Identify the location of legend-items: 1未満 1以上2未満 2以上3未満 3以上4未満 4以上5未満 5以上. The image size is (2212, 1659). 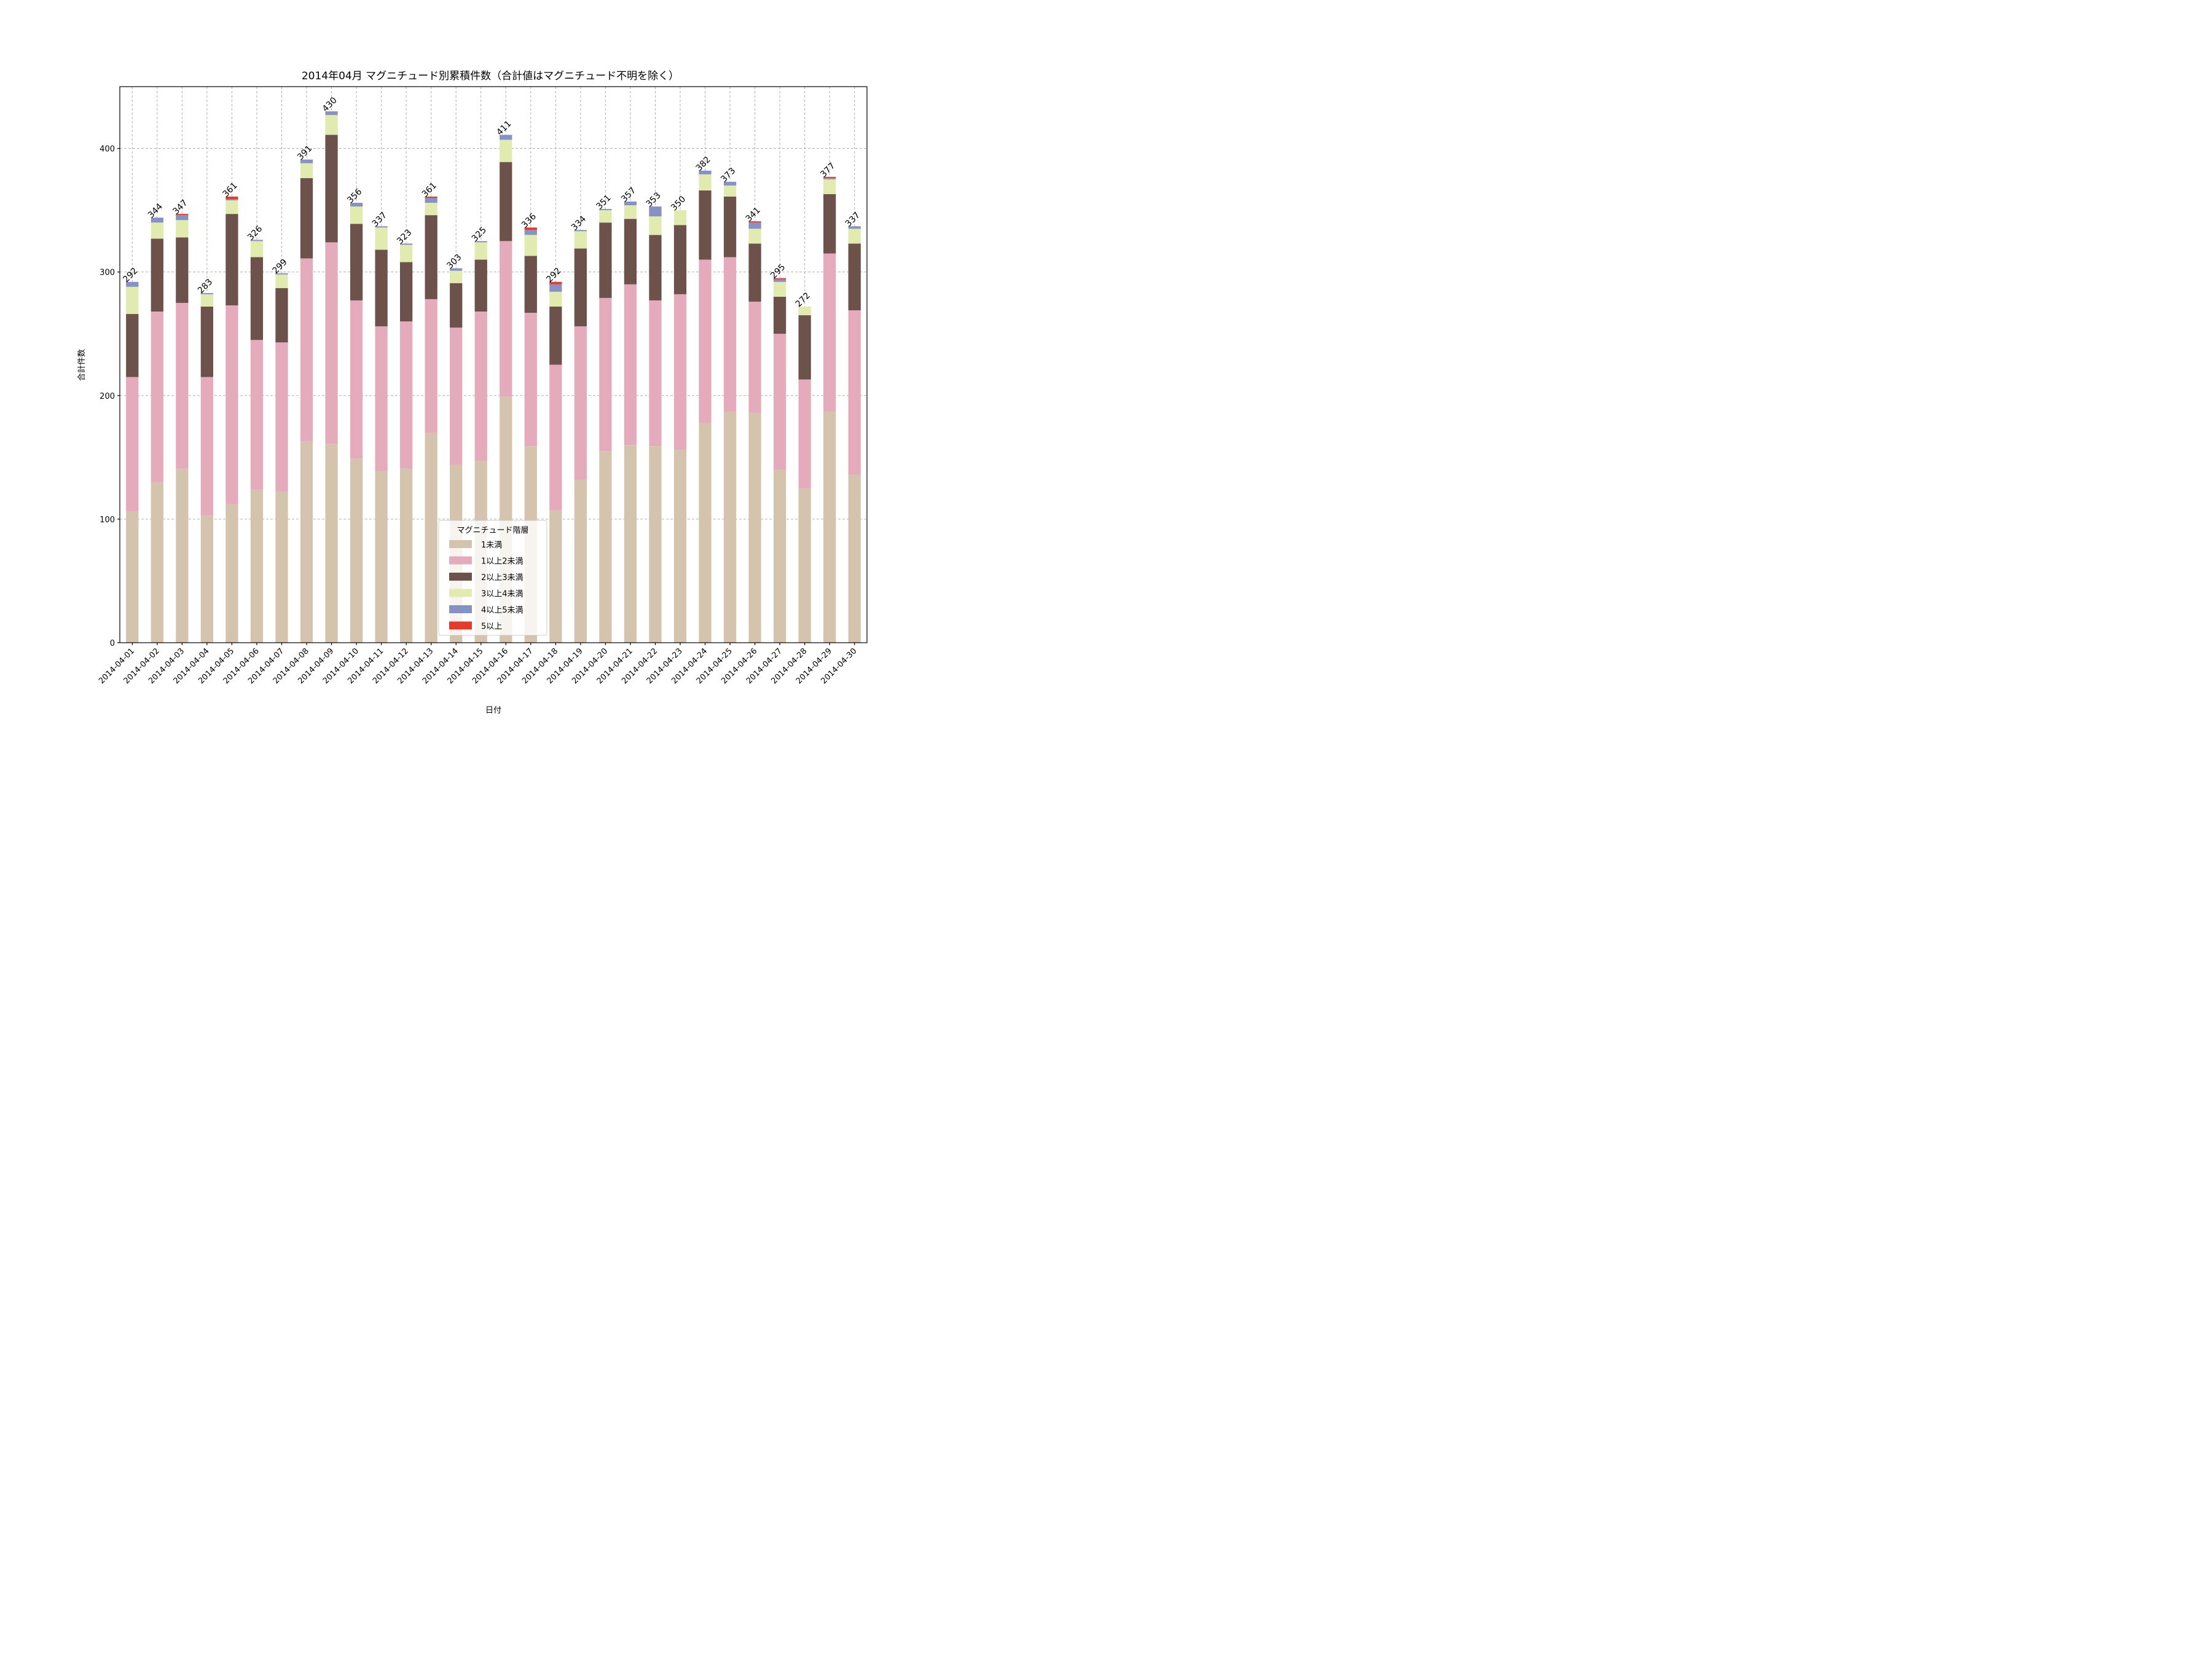
(486, 586).